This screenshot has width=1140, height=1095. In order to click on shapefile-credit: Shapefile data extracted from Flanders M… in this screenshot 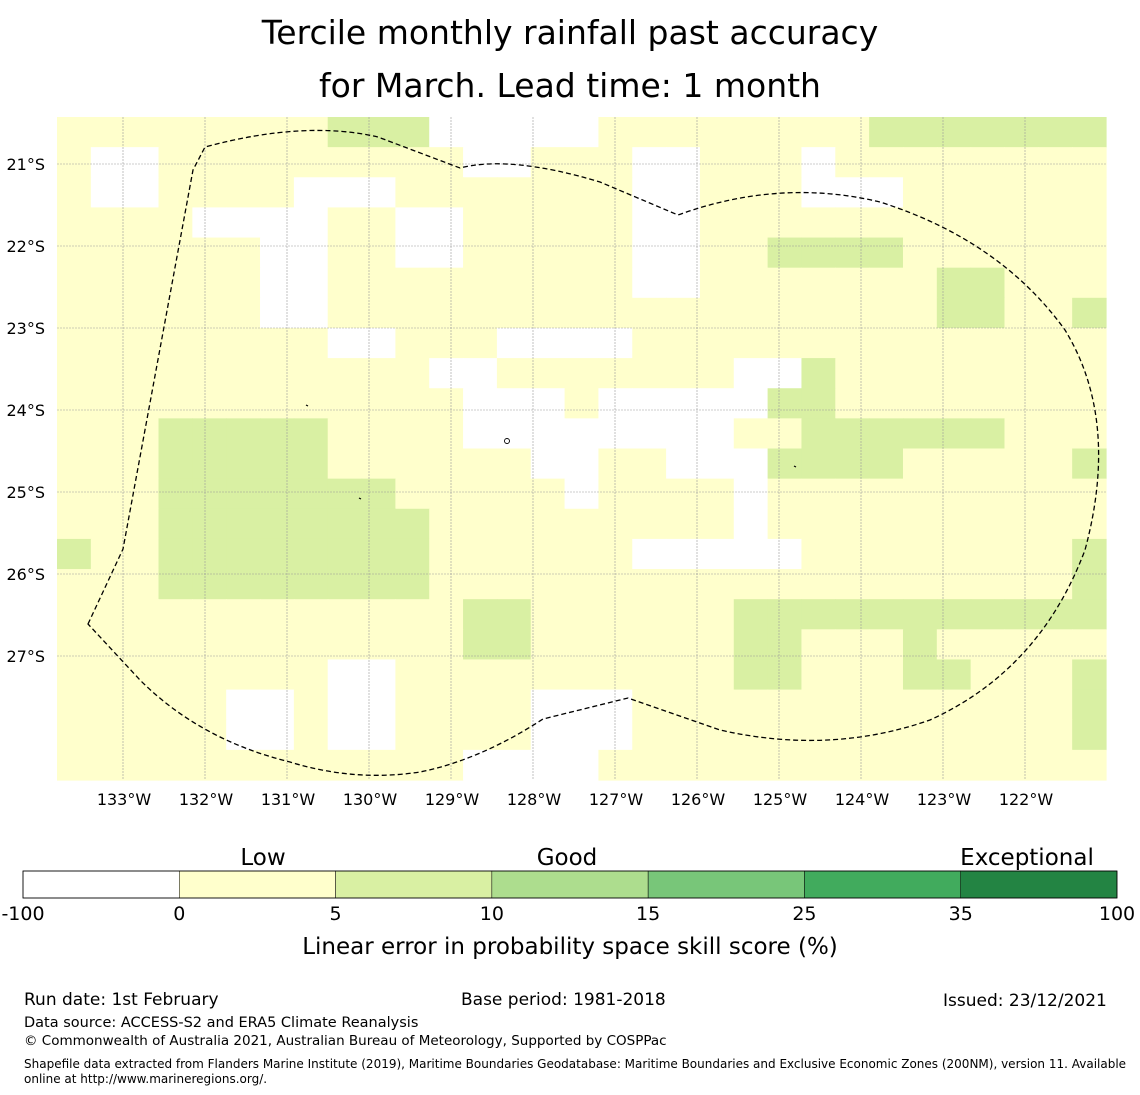, I will do `click(575, 1071)`.